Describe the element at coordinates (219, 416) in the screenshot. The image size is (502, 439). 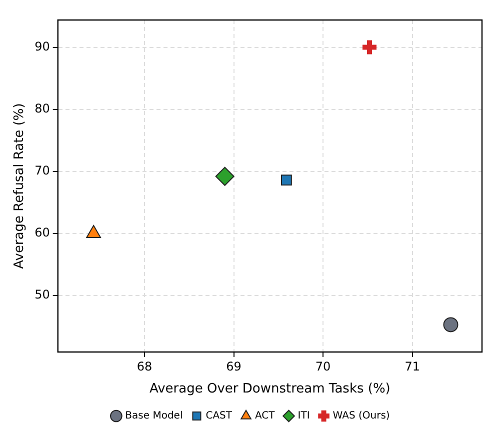
I see `legend-label: CAST` at that location.